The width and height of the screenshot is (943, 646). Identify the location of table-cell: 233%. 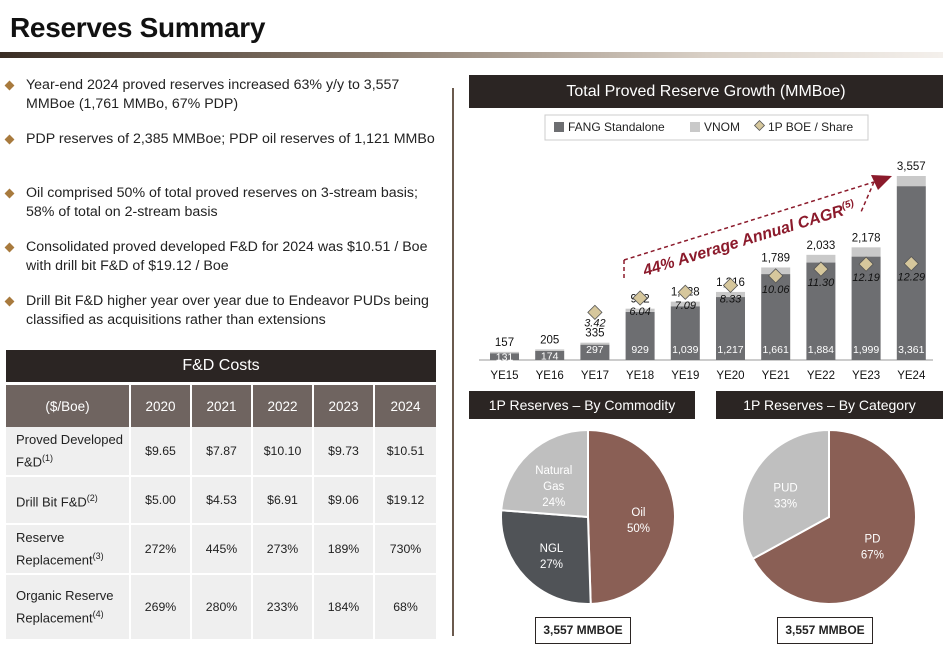
(283, 607).